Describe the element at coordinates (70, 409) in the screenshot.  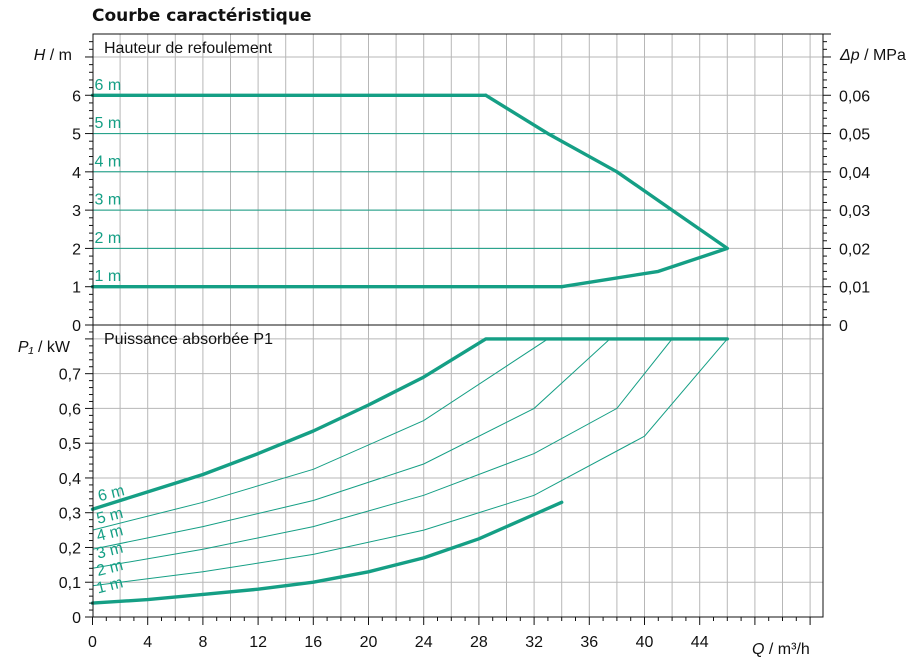
I see `power-y-tick-label: 0,6` at that location.